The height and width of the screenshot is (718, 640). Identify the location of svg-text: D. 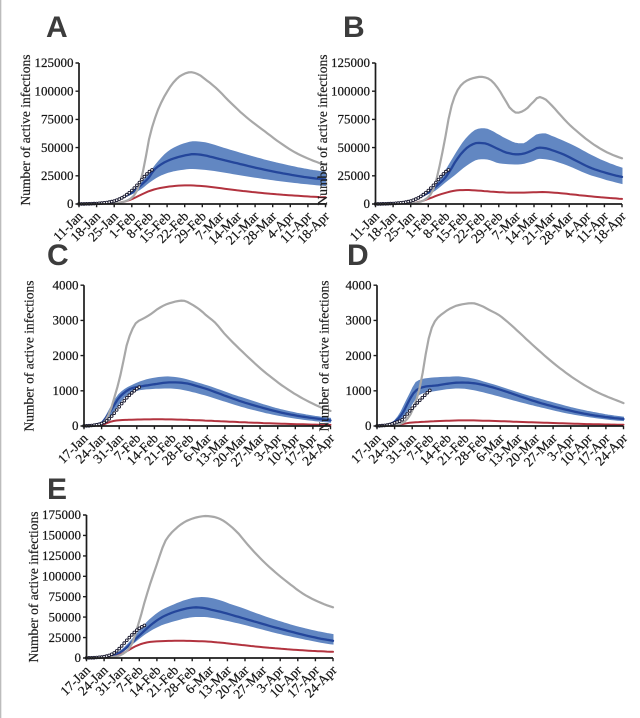
(358, 255).